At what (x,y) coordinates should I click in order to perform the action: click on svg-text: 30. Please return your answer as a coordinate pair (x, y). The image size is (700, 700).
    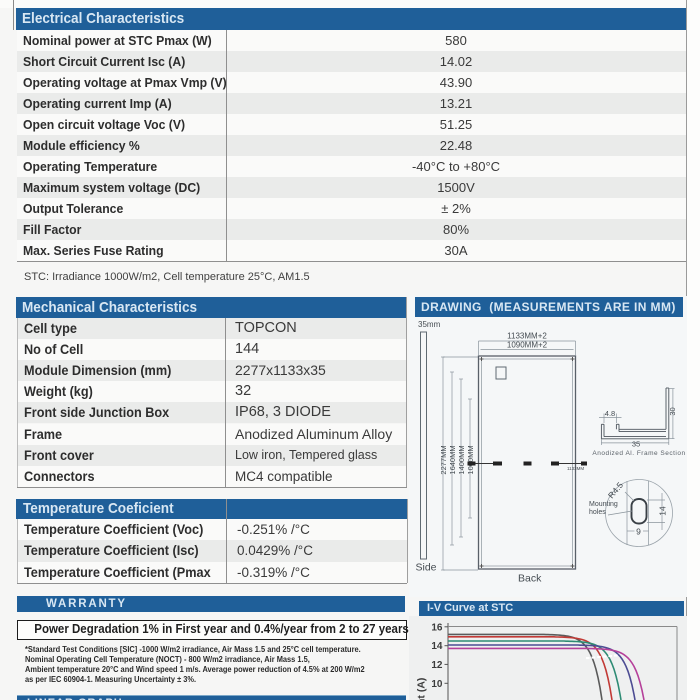
    Looking at the image, I should click on (672, 411).